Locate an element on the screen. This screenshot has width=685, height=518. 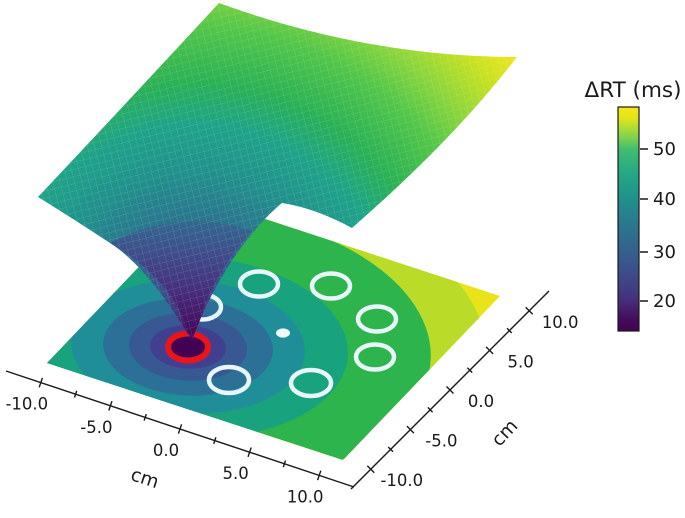
y-tick-label: 0.0 is located at coordinates (481, 401).